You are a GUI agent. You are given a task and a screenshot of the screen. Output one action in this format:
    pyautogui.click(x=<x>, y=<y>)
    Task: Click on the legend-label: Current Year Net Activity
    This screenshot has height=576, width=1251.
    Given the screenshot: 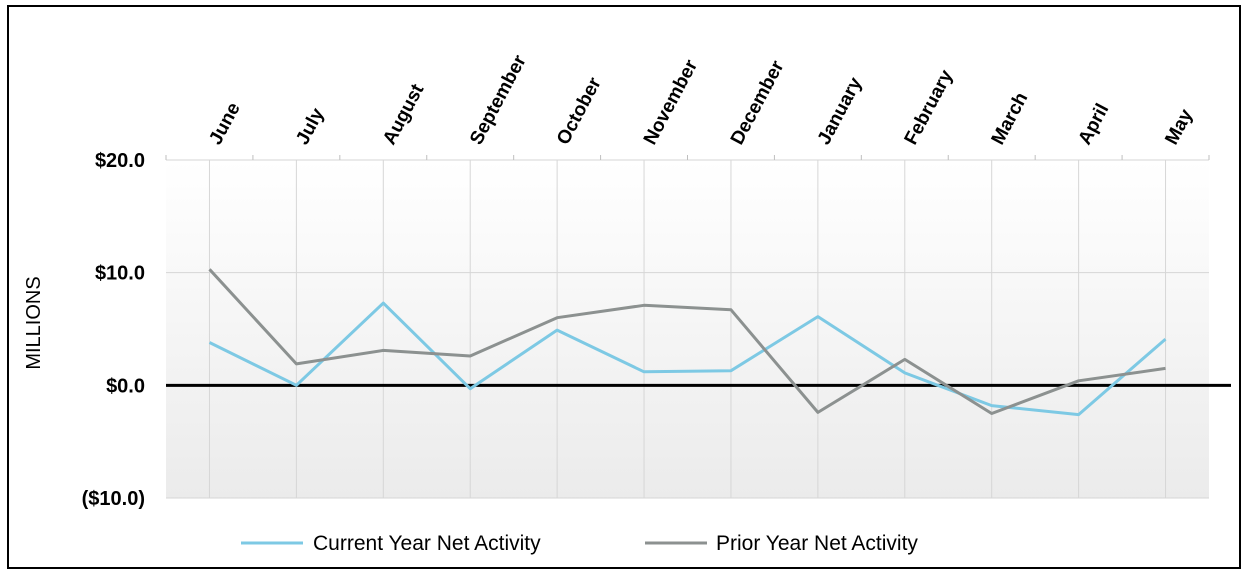 What is the action you would take?
    pyautogui.click(x=427, y=543)
    